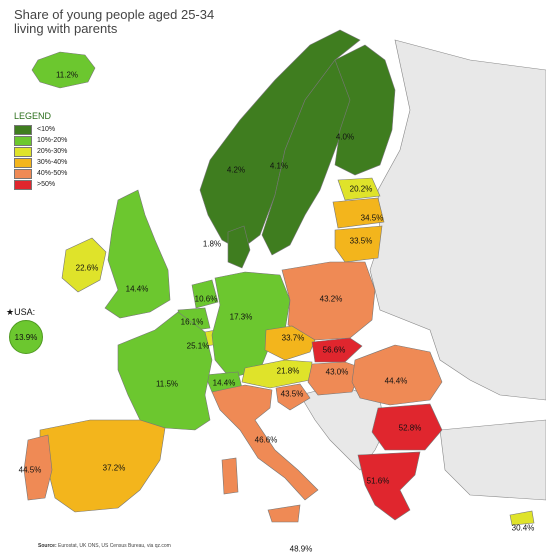 The height and width of the screenshot is (559, 546). I want to click on country-slovakia, so click(337, 350).